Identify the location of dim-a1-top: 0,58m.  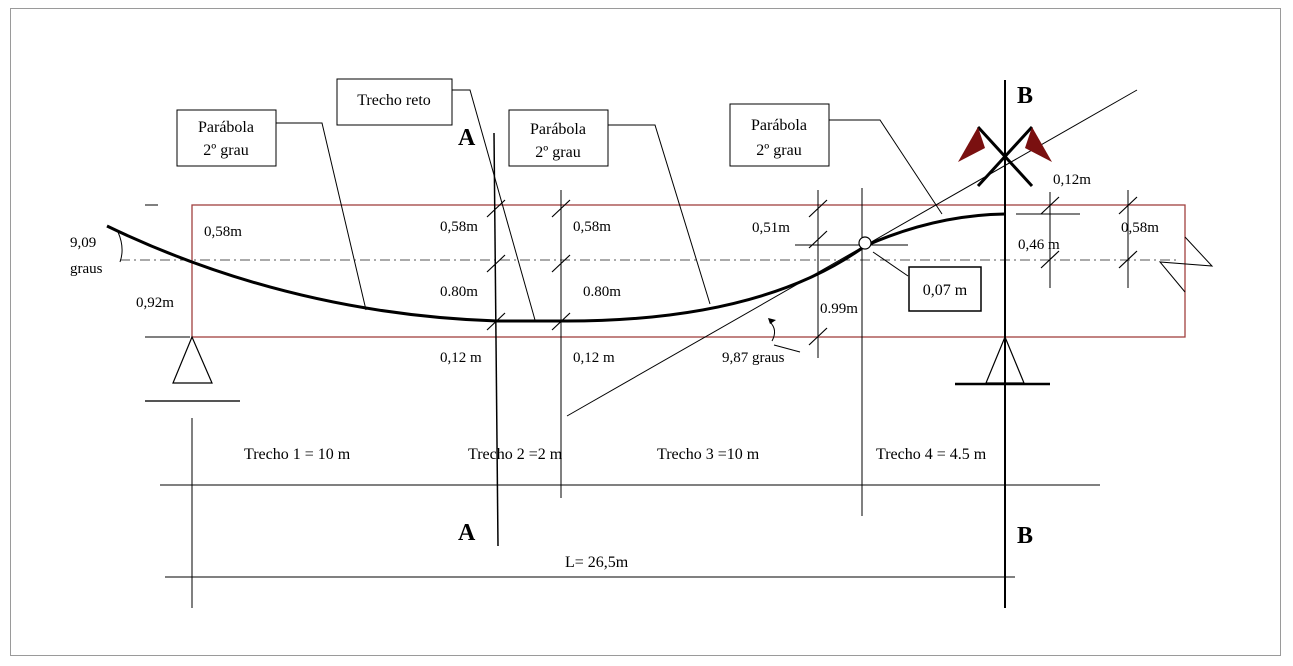
(459, 227).